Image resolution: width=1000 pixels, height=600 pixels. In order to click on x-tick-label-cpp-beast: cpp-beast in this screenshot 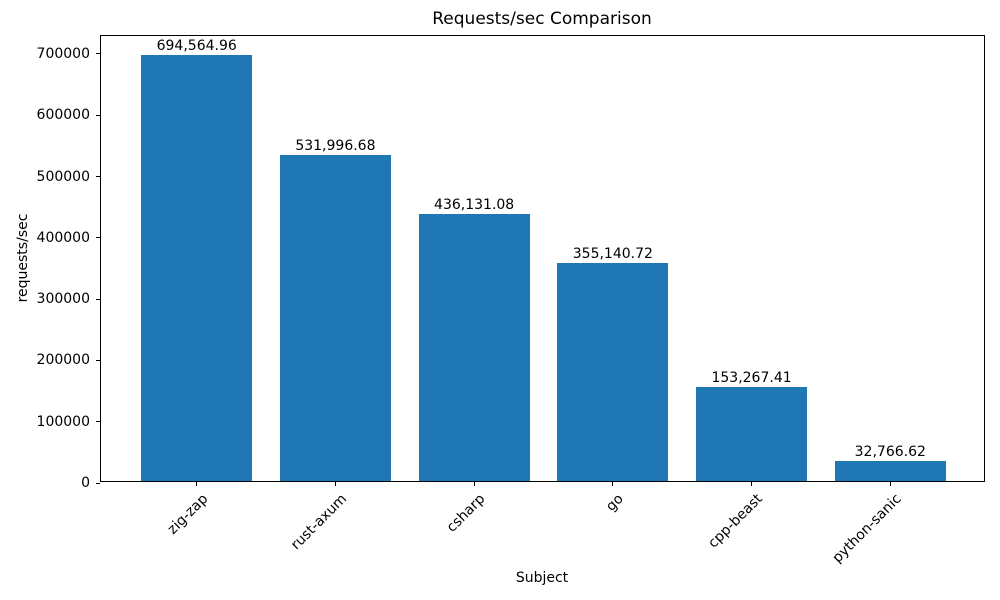, I will do `click(735, 521)`.